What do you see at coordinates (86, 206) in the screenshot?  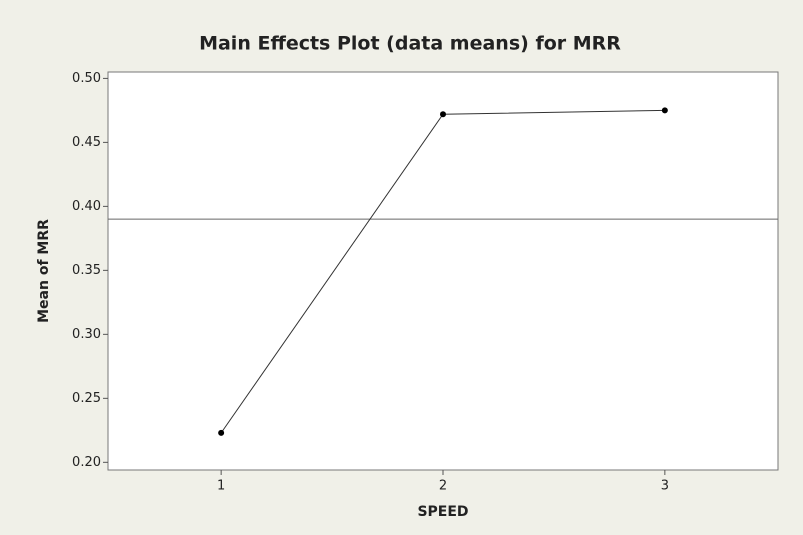 I see `y-tick-label: 0.40` at bounding box center [86, 206].